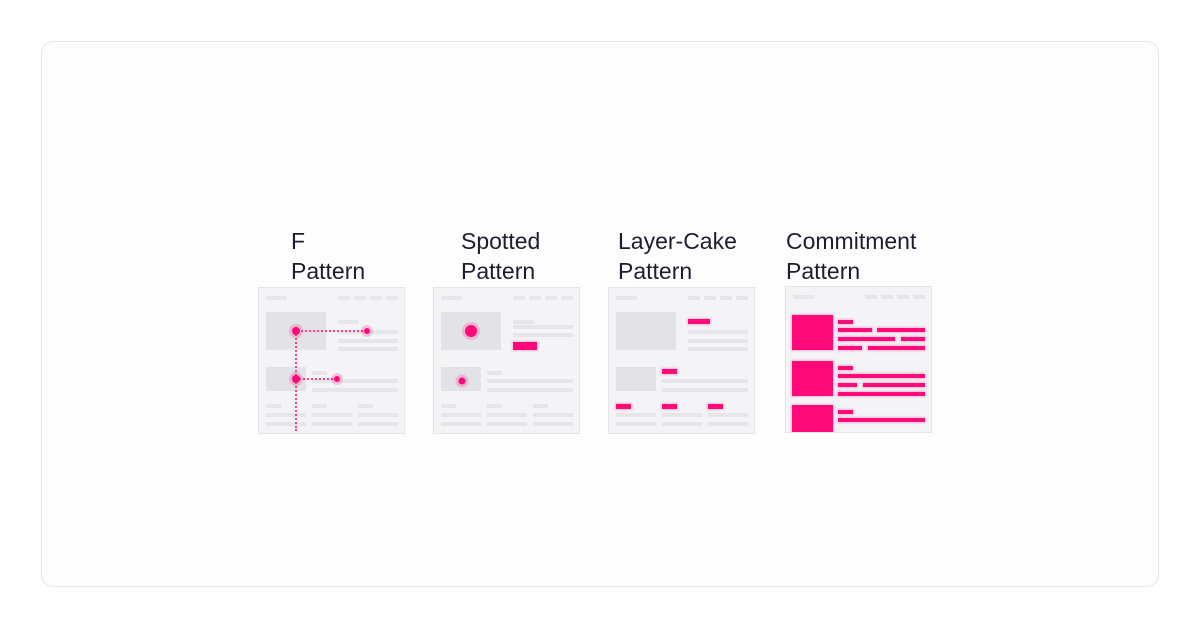 The height and width of the screenshot is (630, 1200). Describe the element at coordinates (646, 331) in the screenshot. I see `hero-image-placeholder` at that location.